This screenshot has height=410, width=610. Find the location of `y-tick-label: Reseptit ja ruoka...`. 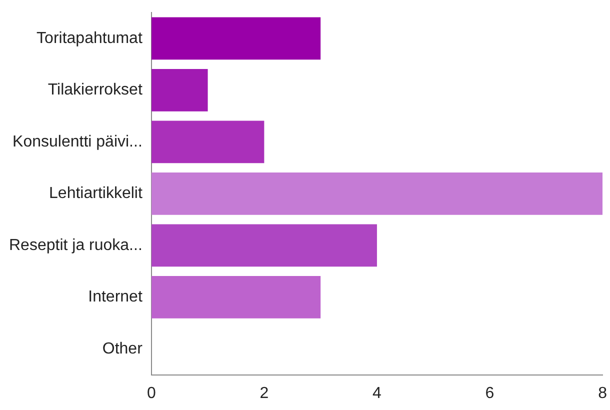

y-tick-label: Reseptit ja ruoka... is located at coordinates (75, 245).